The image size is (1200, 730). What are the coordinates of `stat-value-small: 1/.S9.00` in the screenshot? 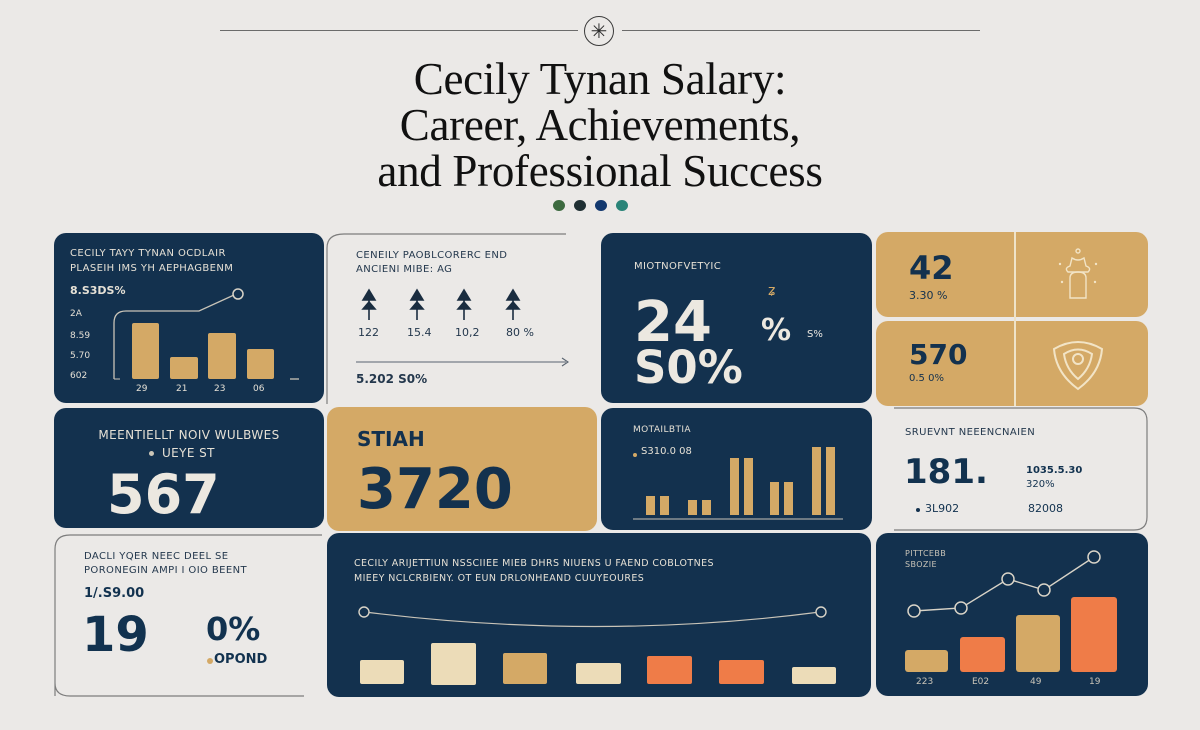 It's located at (114, 593).